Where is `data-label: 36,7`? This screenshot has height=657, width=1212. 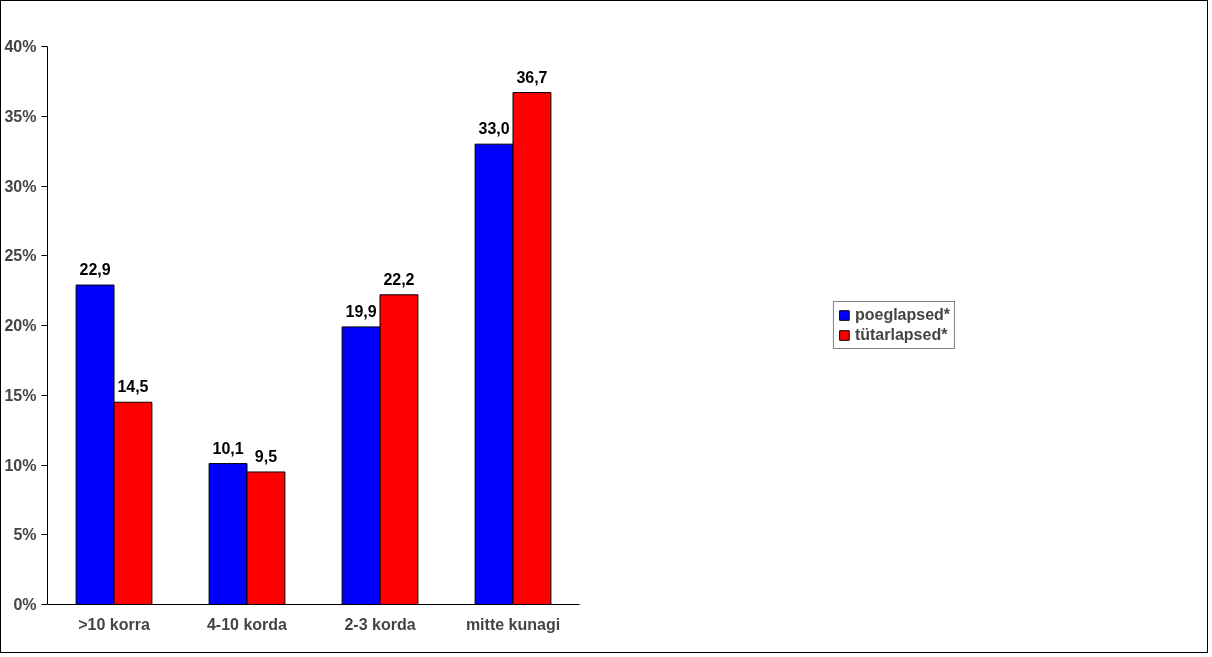
data-label: 36,7 is located at coordinates (532, 77).